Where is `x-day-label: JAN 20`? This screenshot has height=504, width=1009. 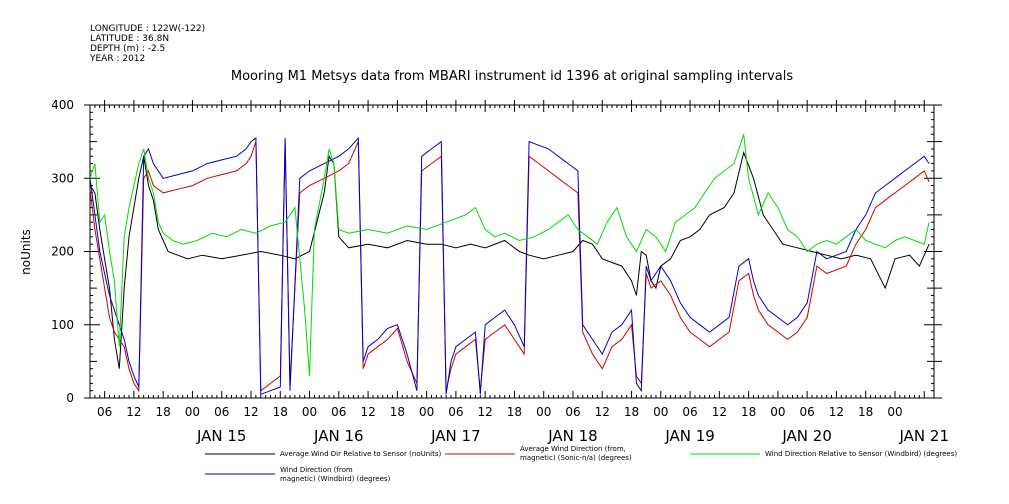
x-day-label: JAN 20 is located at coordinates (806, 436).